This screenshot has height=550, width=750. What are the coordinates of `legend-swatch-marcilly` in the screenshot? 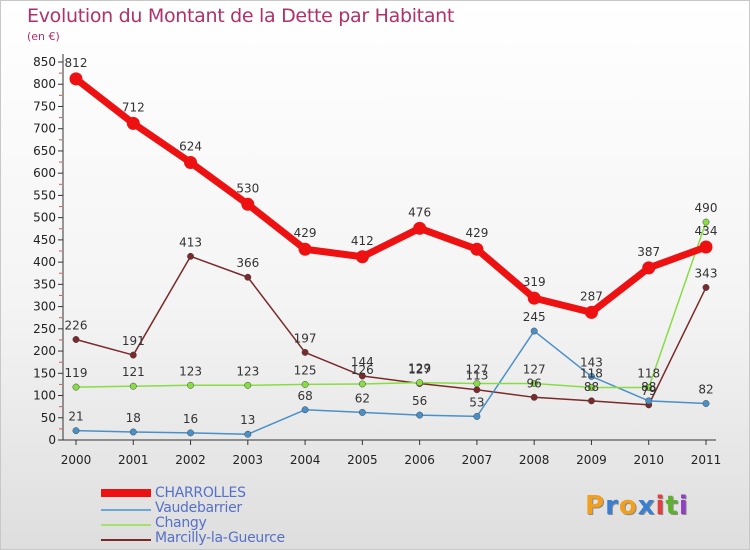 It's located at (126, 540).